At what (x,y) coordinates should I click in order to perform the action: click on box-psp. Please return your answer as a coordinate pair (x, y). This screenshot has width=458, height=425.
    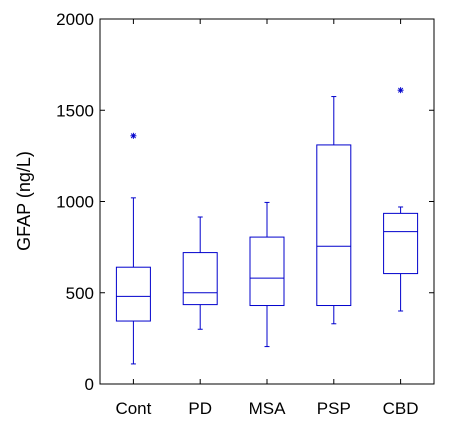
    Looking at the image, I should click on (334, 210).